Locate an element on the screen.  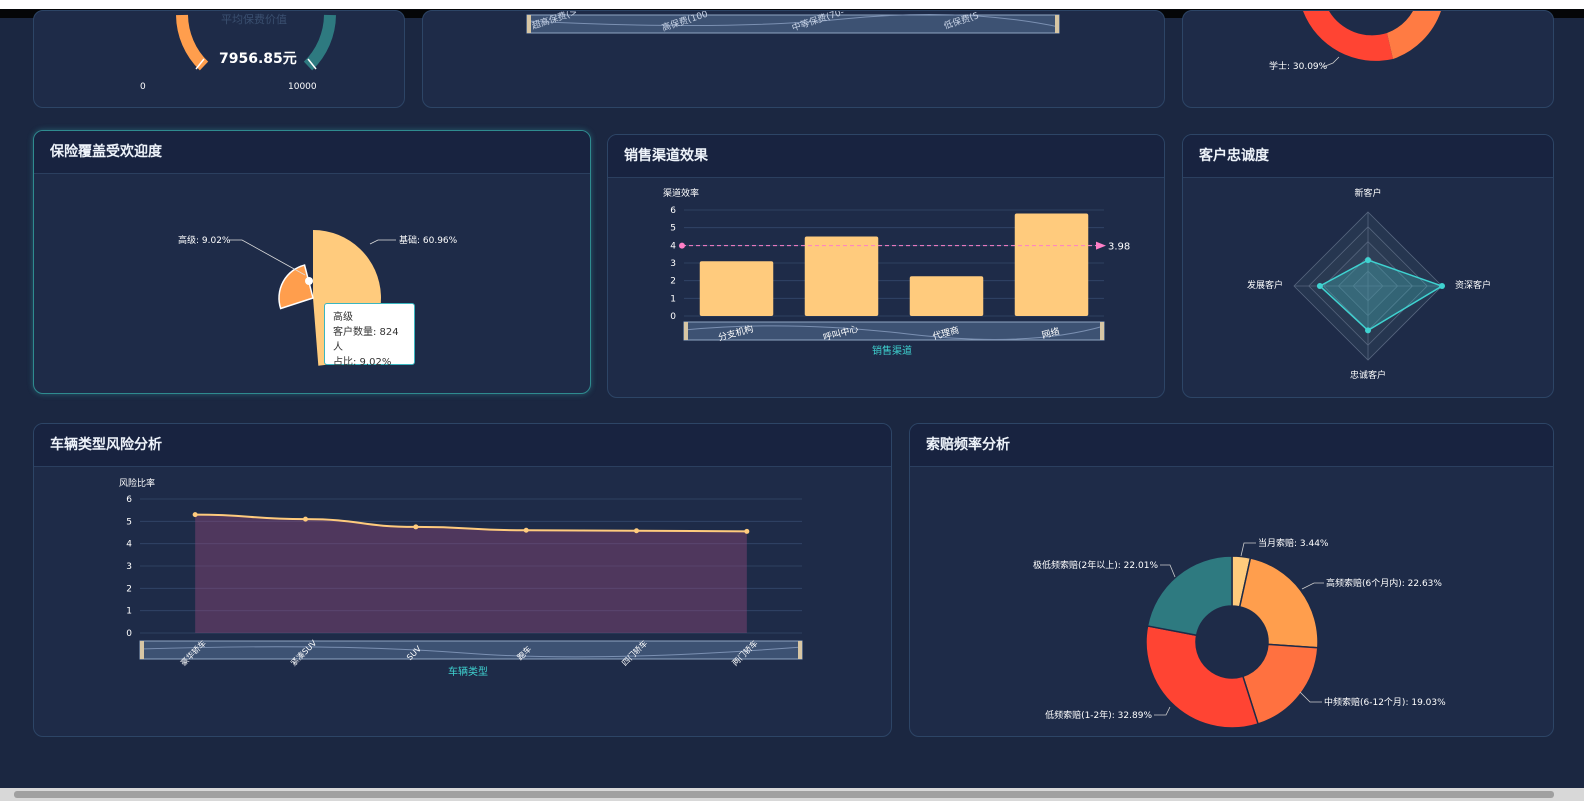
vehicle-ytick: 4 is located at coordinates (129, 545).